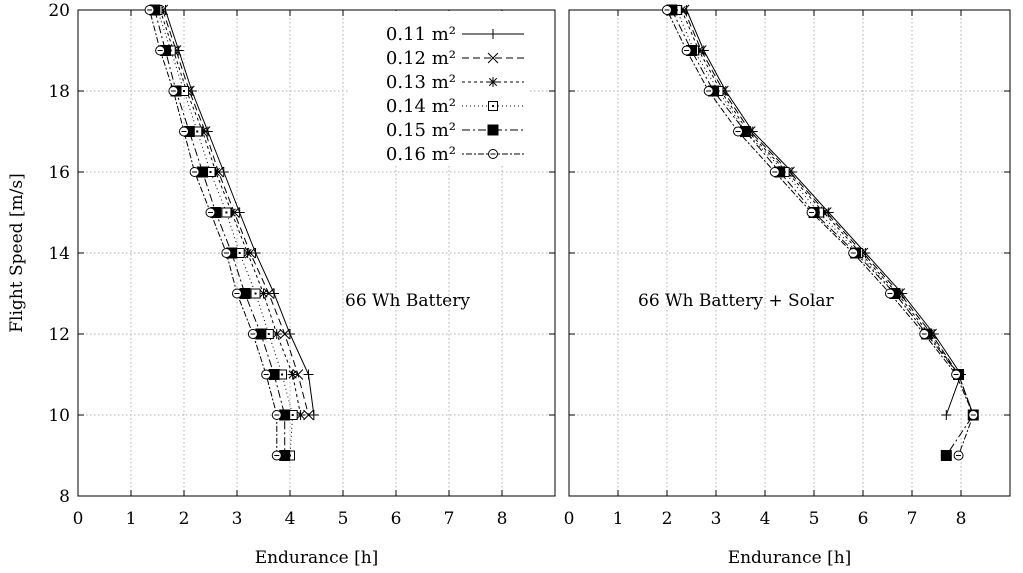 The height and width of the screenshot is (573, 1023). I want to click on y-tick-label: 14, so click(59, 254).